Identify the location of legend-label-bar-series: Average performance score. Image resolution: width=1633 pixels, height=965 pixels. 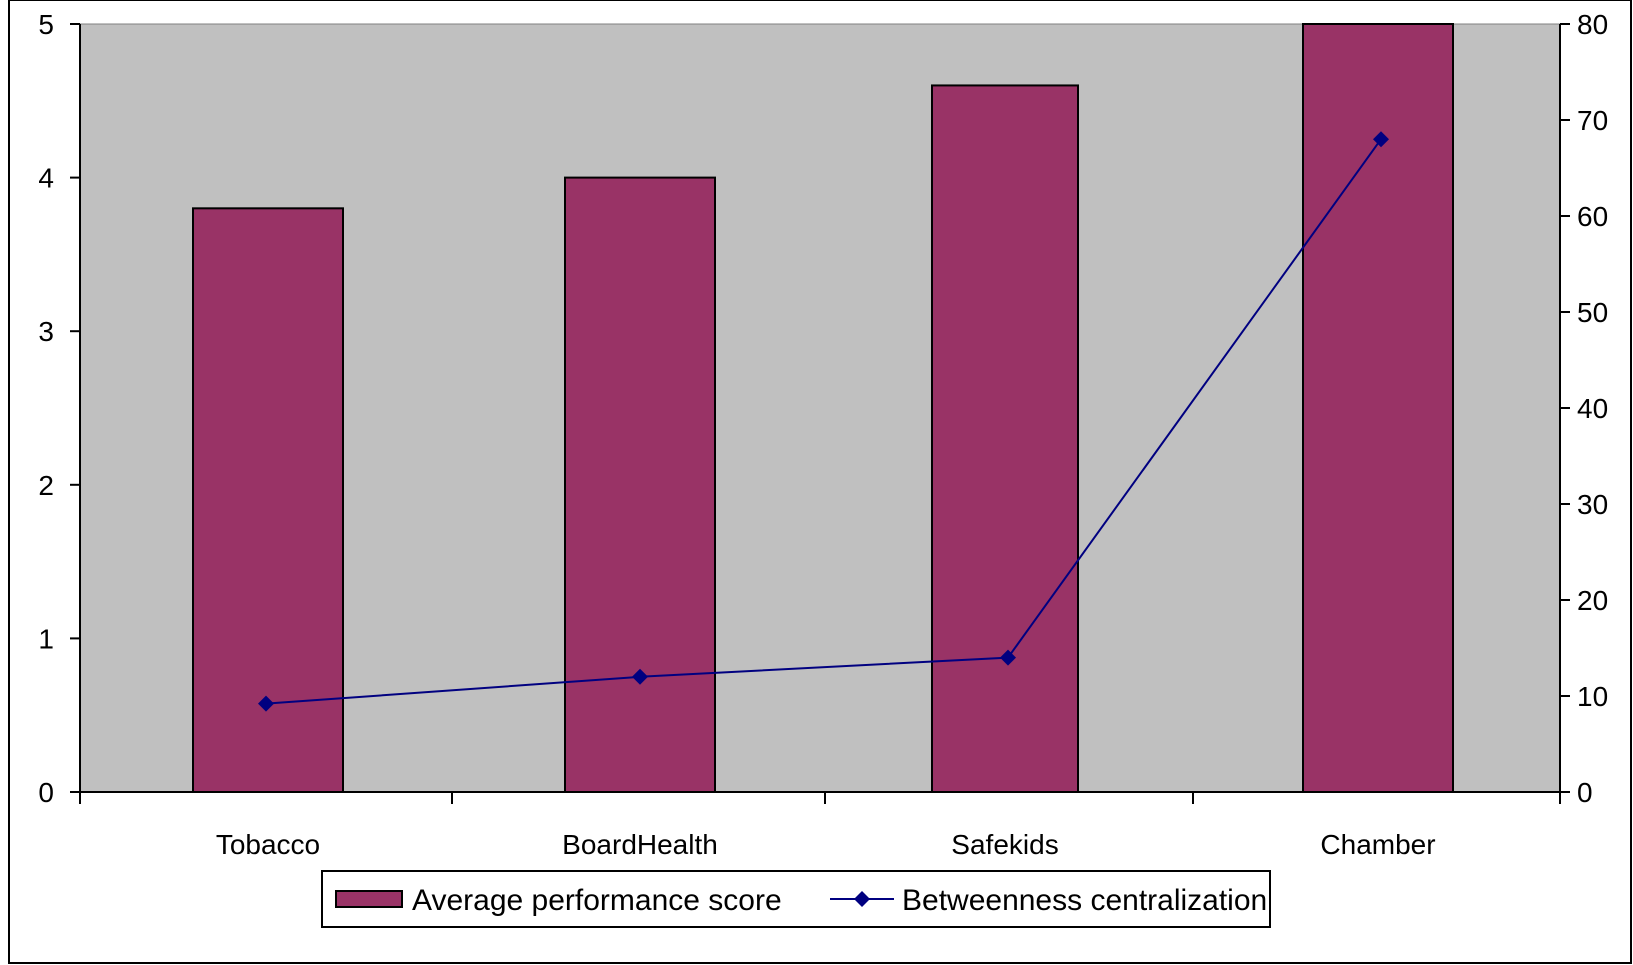
(597, 900).